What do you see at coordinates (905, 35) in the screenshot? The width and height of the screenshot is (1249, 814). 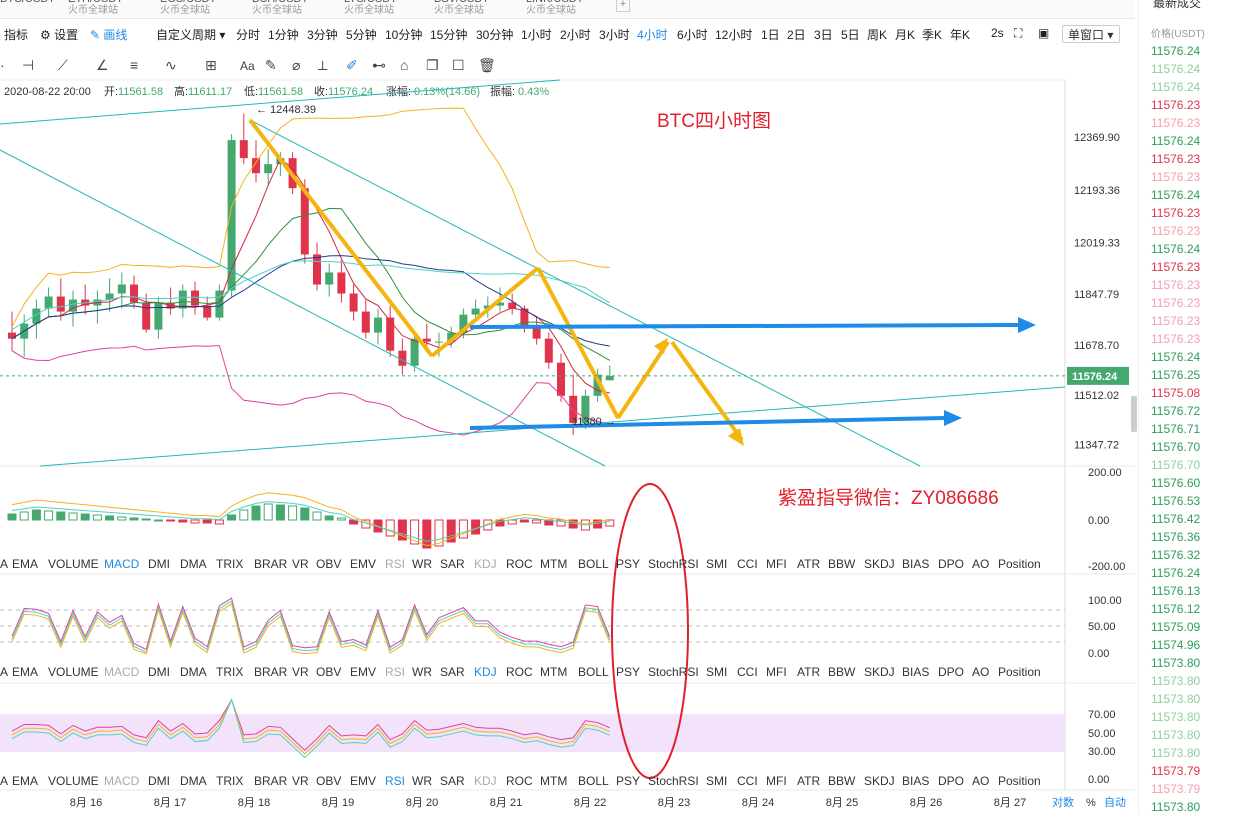 I see `period-19: 月K` at bounding box center [905, 35].